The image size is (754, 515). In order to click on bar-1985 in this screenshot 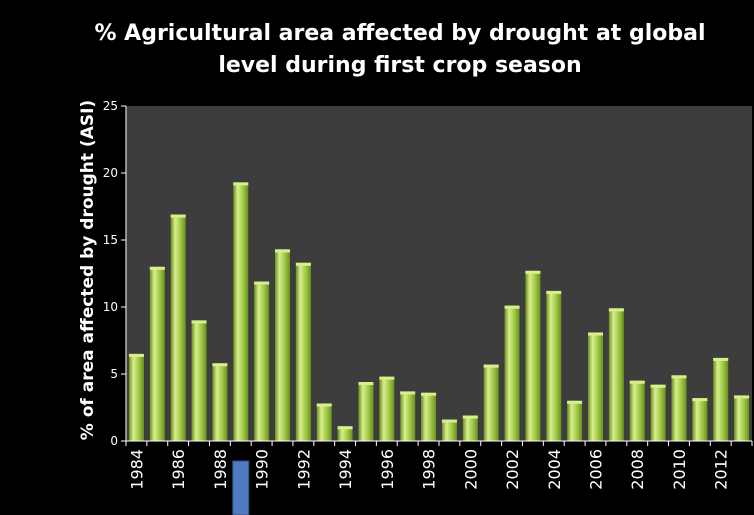, I will do `click(157, 353)`.